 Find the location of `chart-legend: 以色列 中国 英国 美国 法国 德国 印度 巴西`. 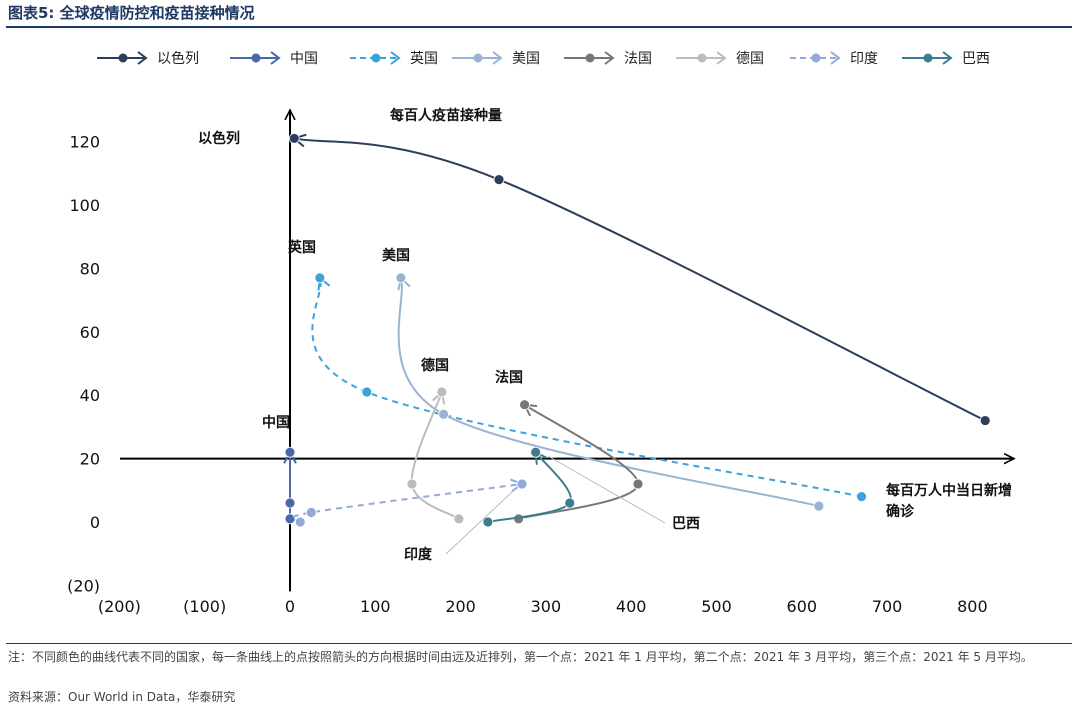

chart-legend: 以色列 中国 英国 美国 法国 德国 印度 巴西 is located at coordinates (585, 58).